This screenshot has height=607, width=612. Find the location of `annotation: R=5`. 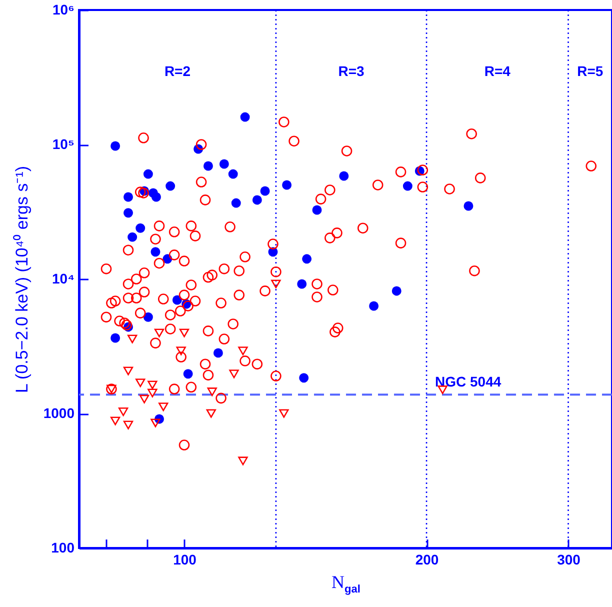

annotation: R=5 is located at coordinates (590, 71).